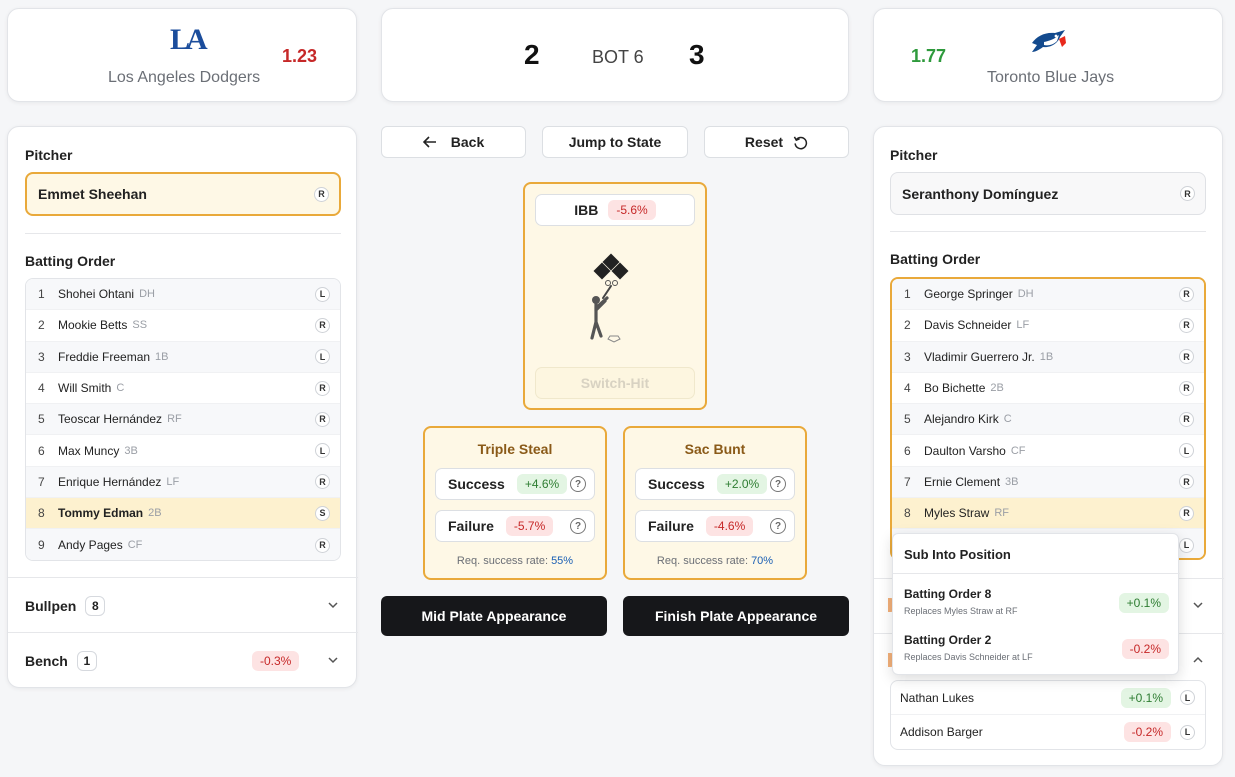 This screenshot has width=1235, height=777. What do you see at coordinates (736, 616) in the screenshot?
I see `finish-plate-appearance-button: Finish Plate Appearance` at bounding box center [736, 616].